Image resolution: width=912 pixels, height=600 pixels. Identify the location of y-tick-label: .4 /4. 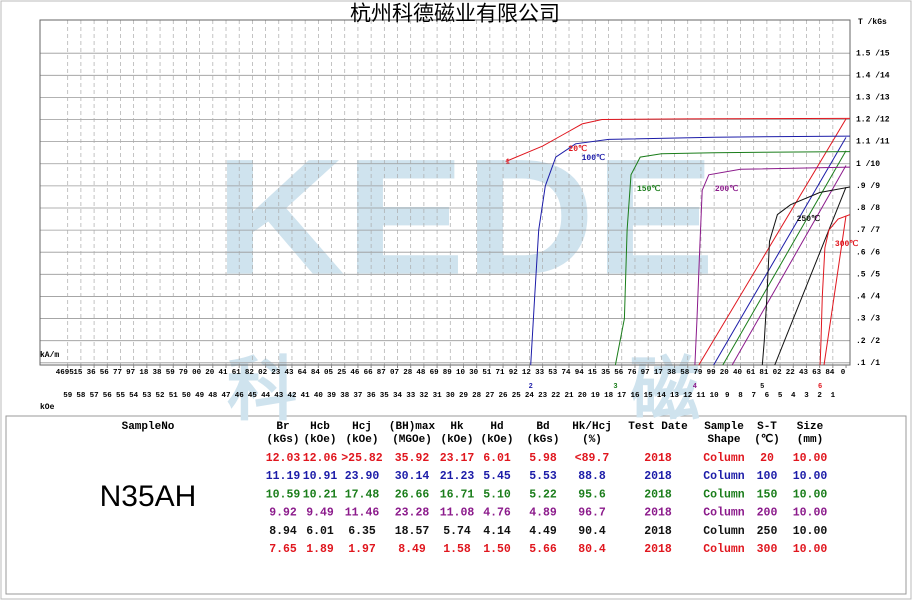
(868, 297).